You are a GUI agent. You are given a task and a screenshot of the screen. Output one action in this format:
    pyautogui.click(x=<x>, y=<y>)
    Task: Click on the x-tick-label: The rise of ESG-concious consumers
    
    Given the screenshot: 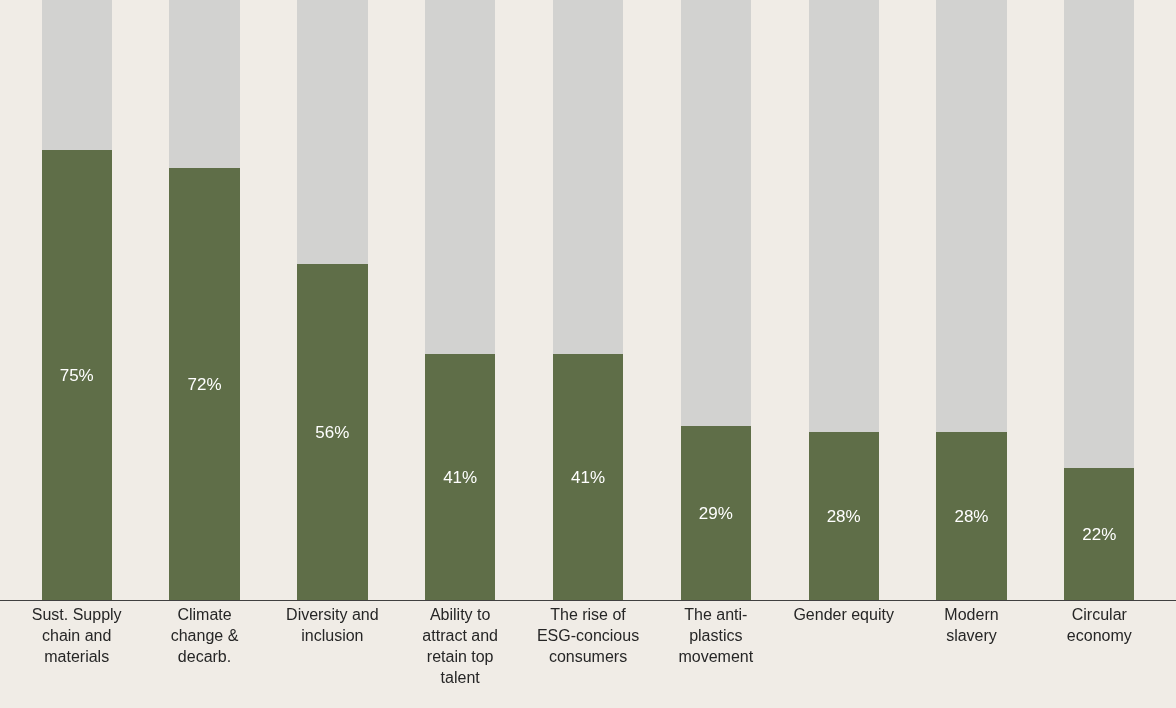 What is the action you would take?
    pyautogui.click(x=588, y=635)
    